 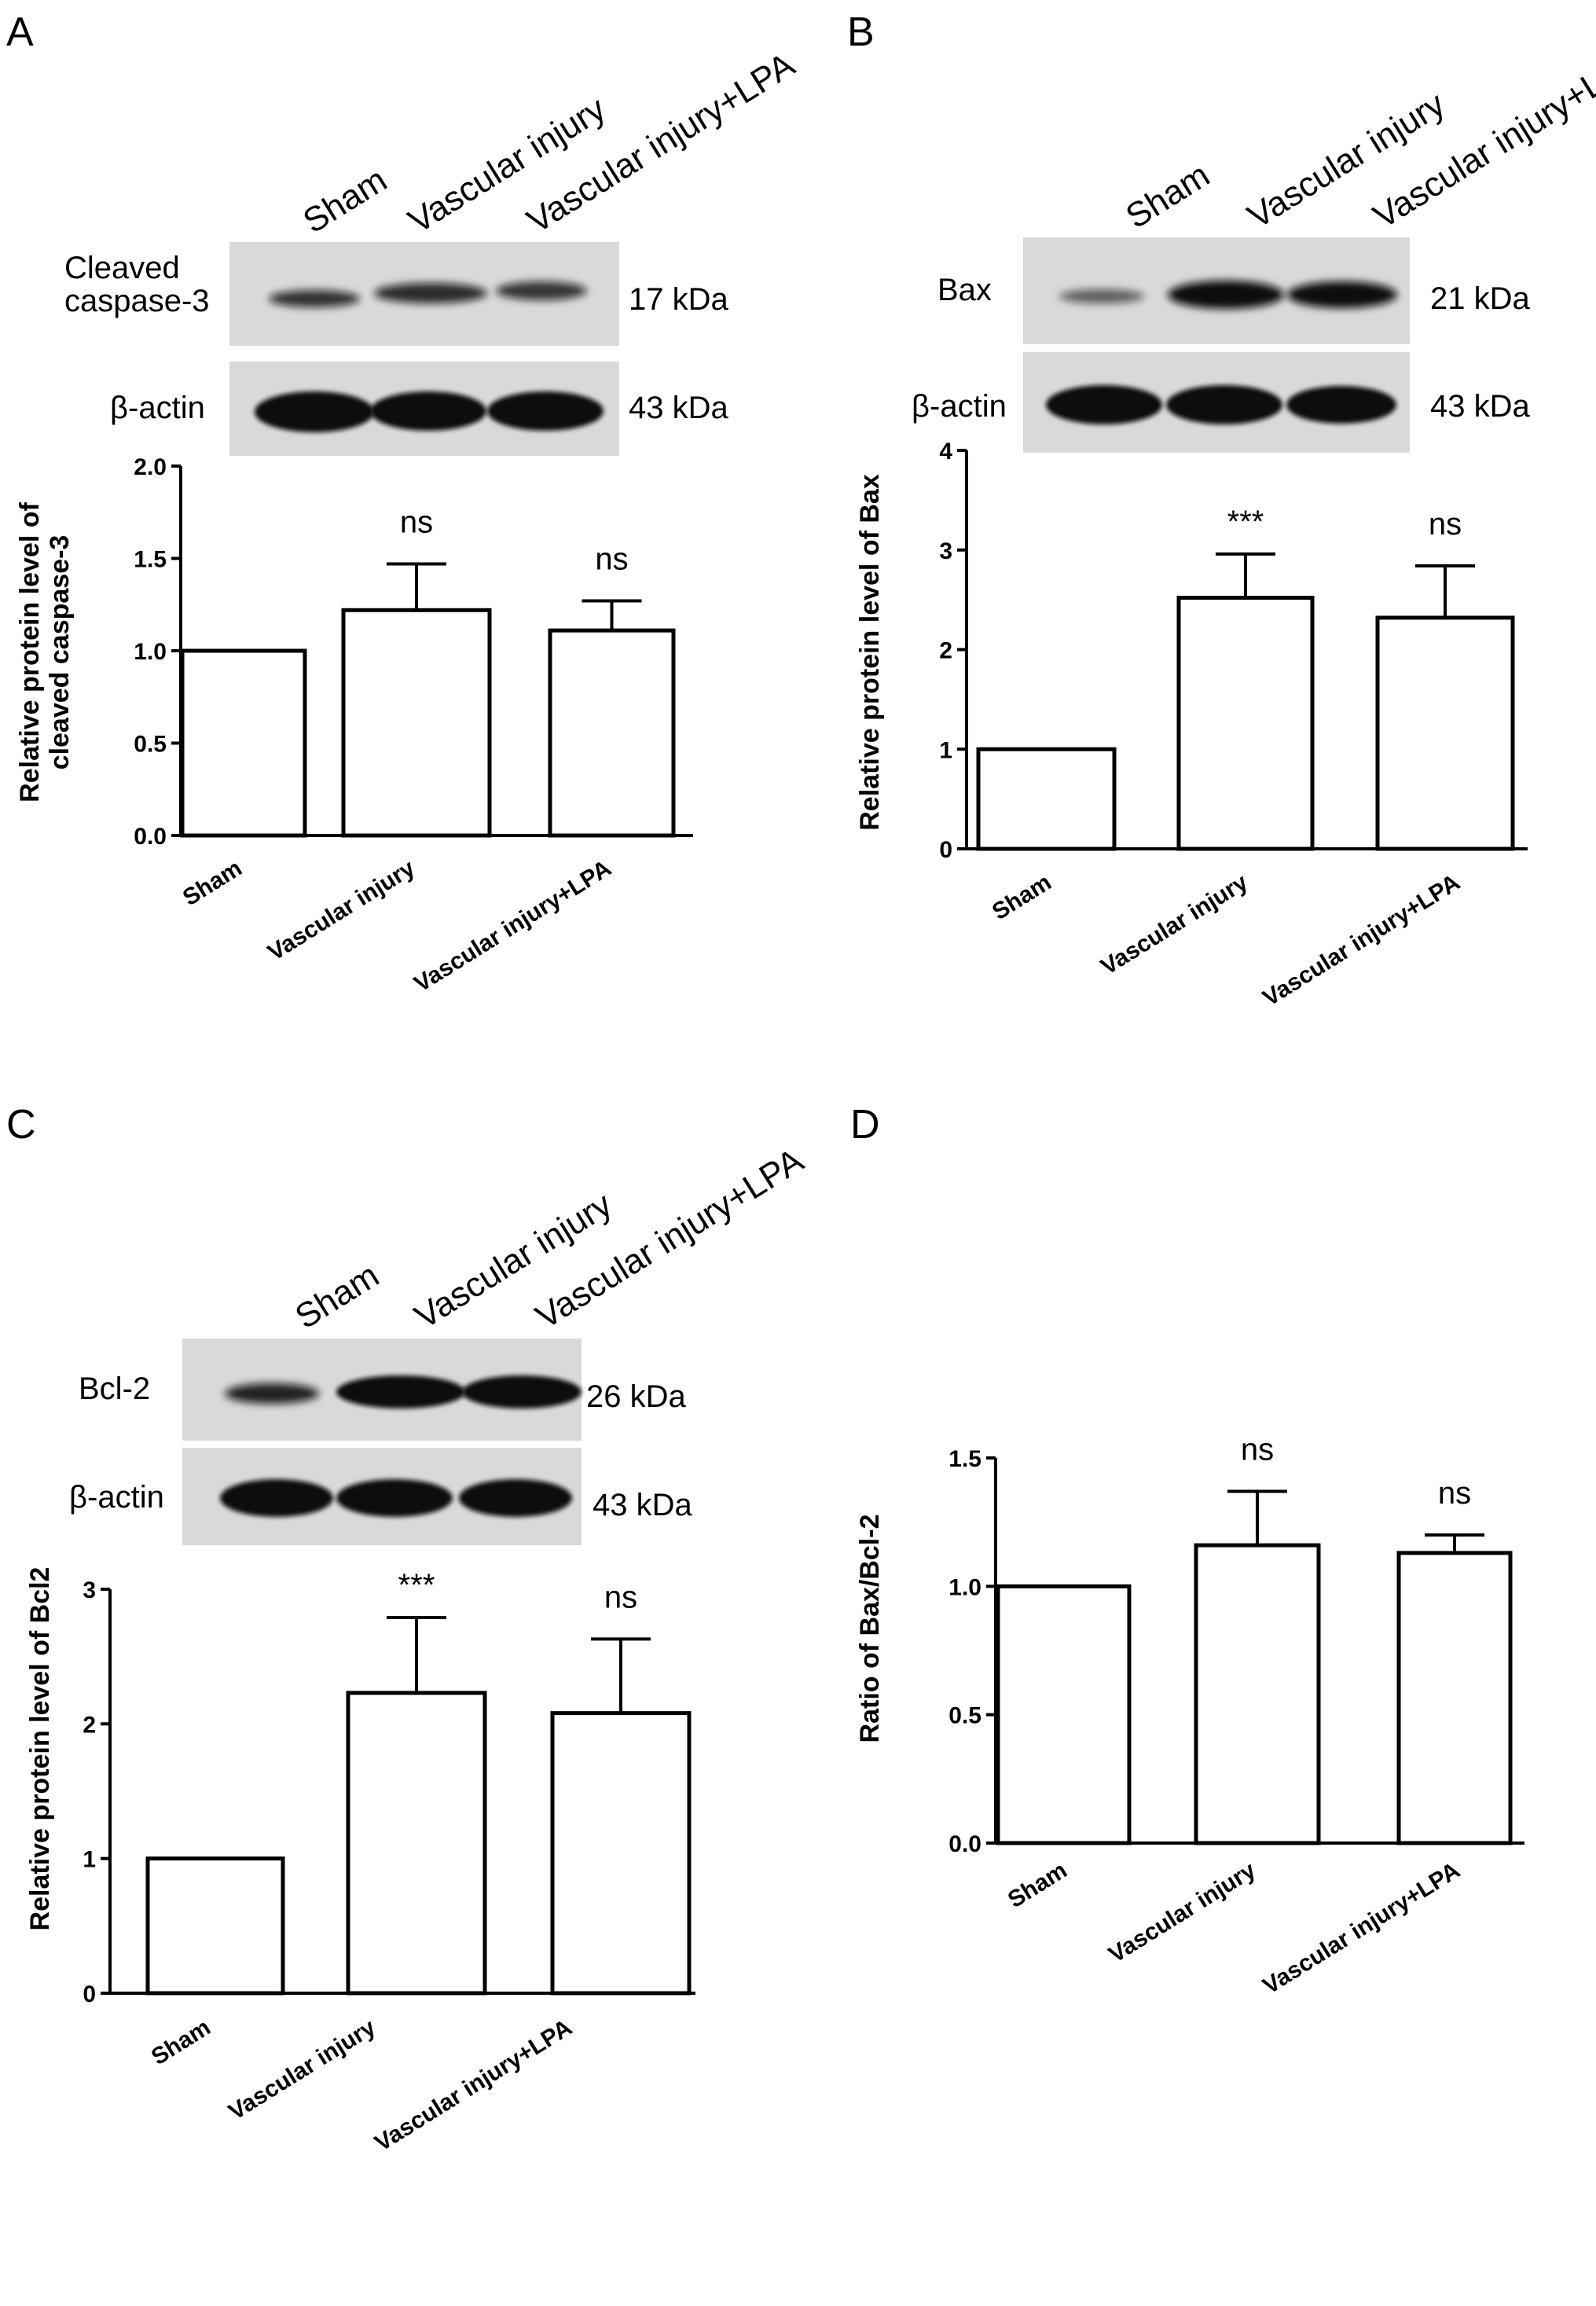 What do you see at coordinates (870, 1629) in the screenshot?
I see `y-axis-label: Ratio of Bax/Bcl-2` at bounding box center [870, 1629].